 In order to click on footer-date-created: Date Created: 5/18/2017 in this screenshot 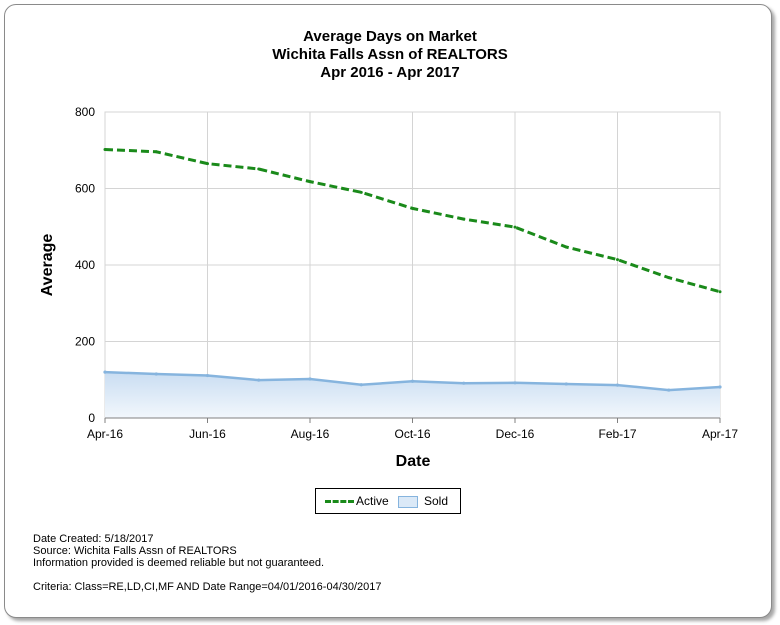, I will do `click(93, 539)`.